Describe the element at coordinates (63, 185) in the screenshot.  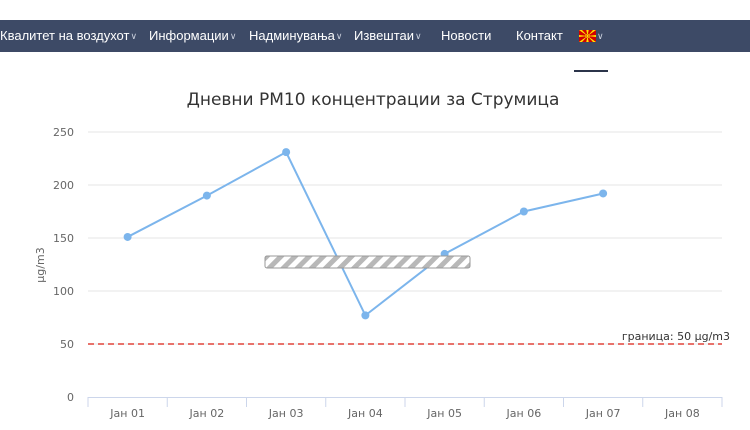
I see `y-tick-label: 200` at that location.